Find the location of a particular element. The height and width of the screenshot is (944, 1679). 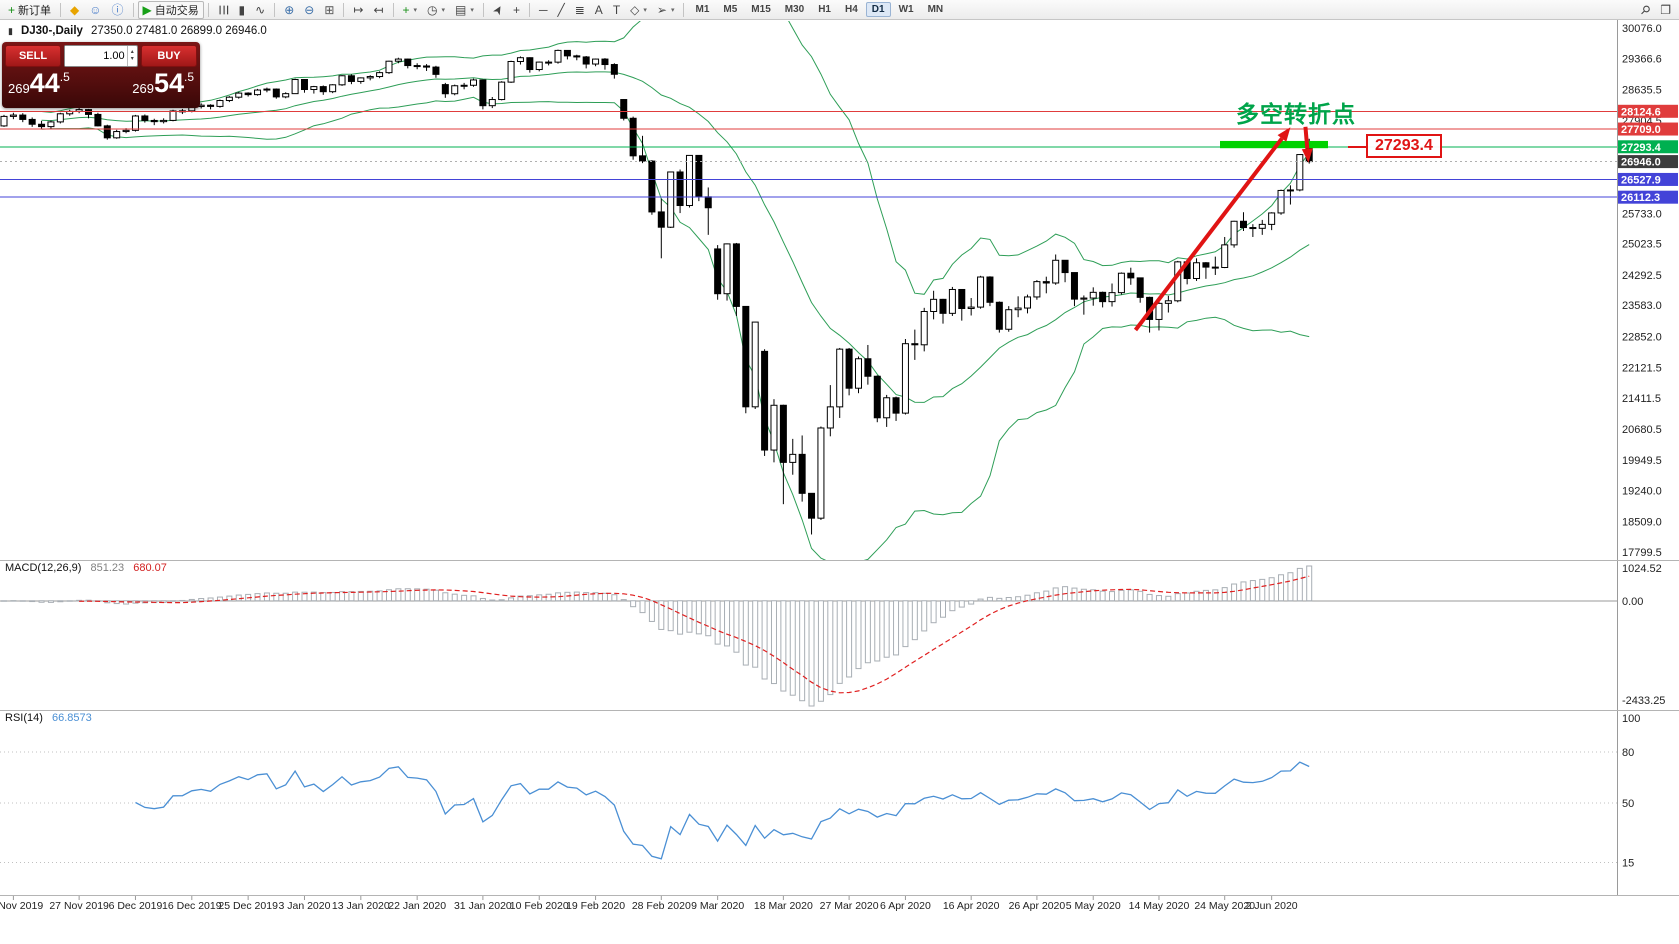

periods-icon: ◷ ▾ is located at coordinates (436, 10).